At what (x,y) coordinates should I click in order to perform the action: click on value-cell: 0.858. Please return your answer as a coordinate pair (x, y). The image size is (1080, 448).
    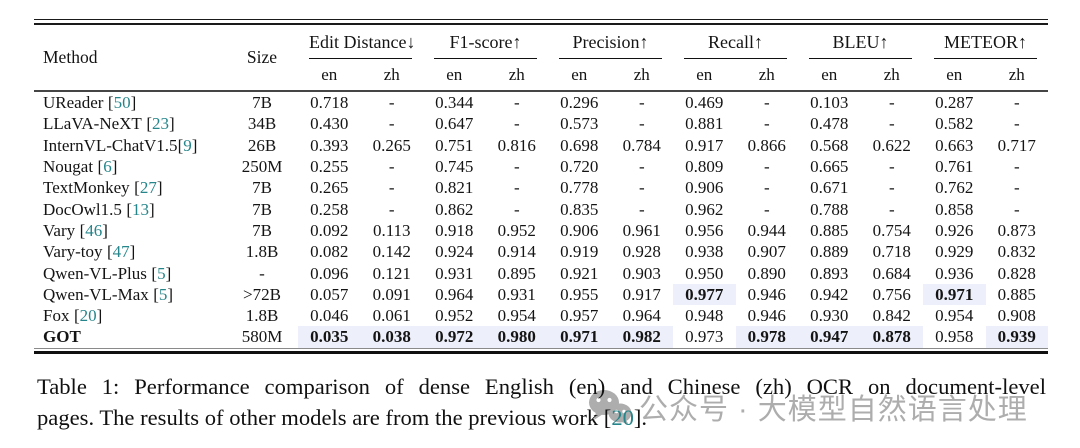
    Looking at the image, I should click on (954, 209).